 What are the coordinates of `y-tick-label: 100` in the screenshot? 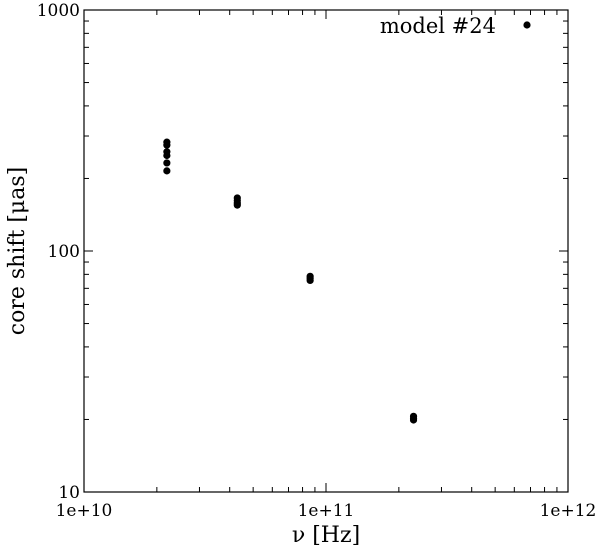 It's located at (64, 252).